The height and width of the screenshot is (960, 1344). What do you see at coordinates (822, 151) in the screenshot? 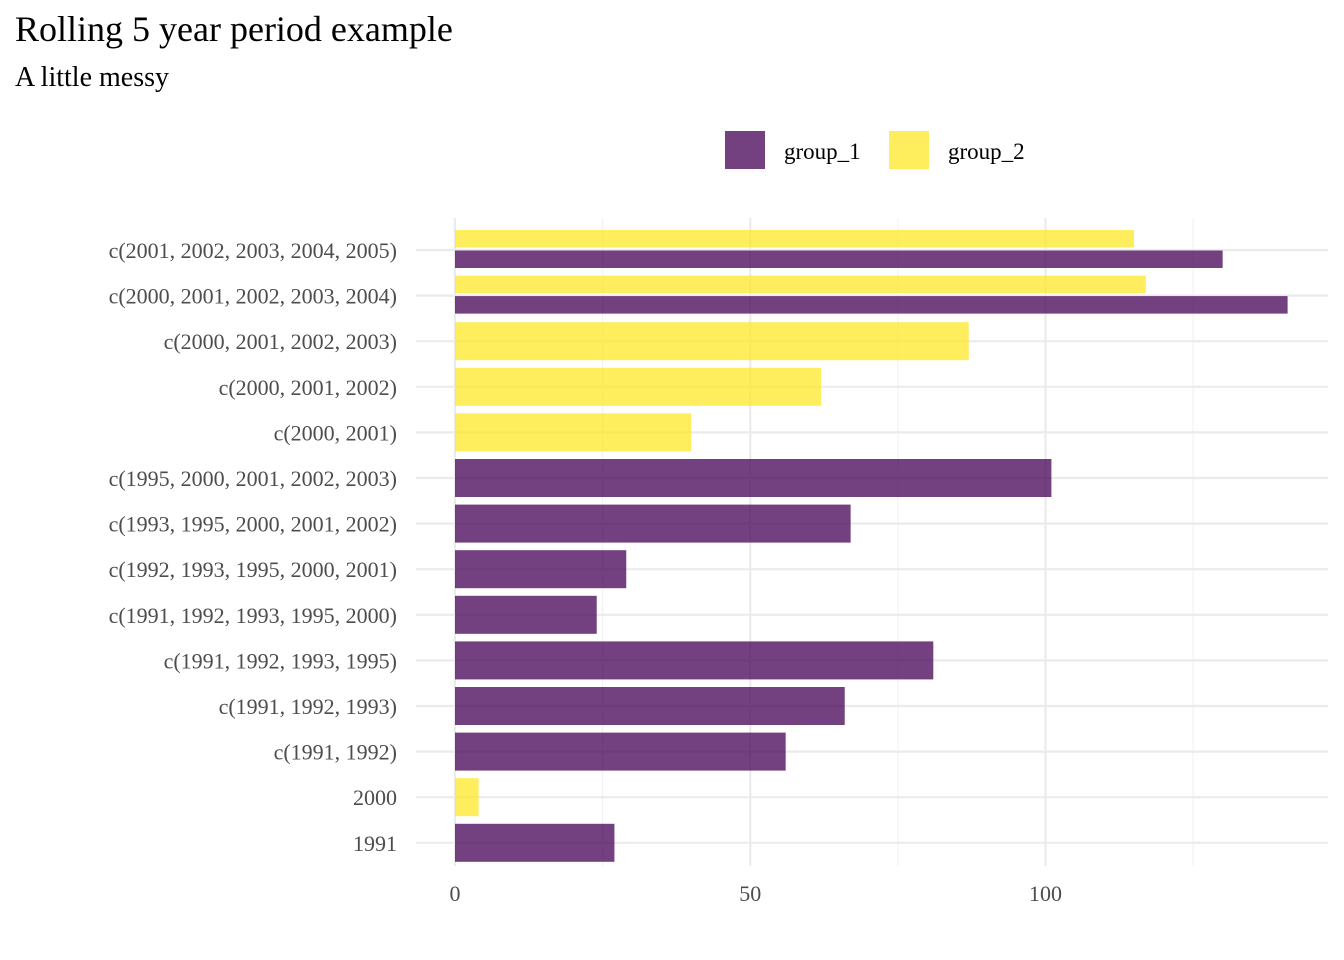
I see `legend-label: group_1` at bounding box center [822, 151].